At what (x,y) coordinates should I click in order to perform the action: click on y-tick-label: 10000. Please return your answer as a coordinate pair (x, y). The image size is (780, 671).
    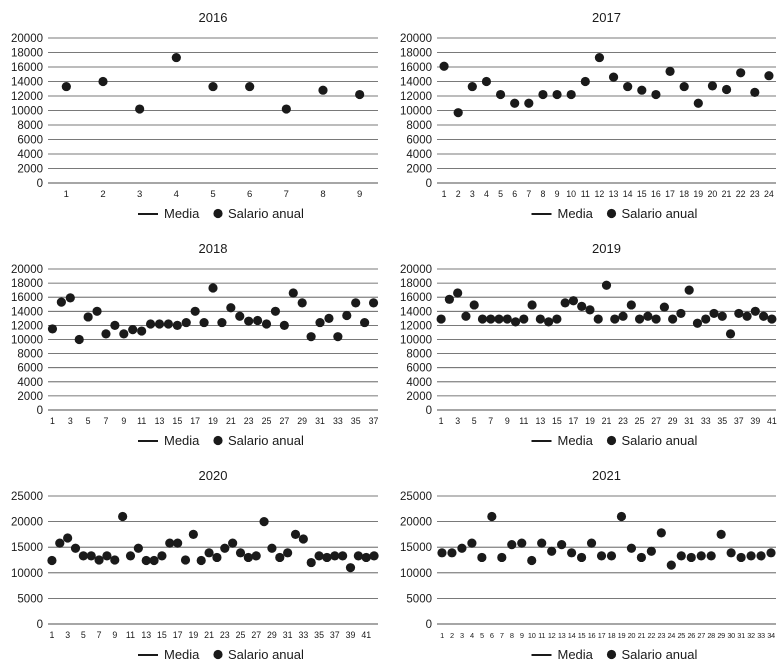
    Looking at the image, I should click on (27, 112).